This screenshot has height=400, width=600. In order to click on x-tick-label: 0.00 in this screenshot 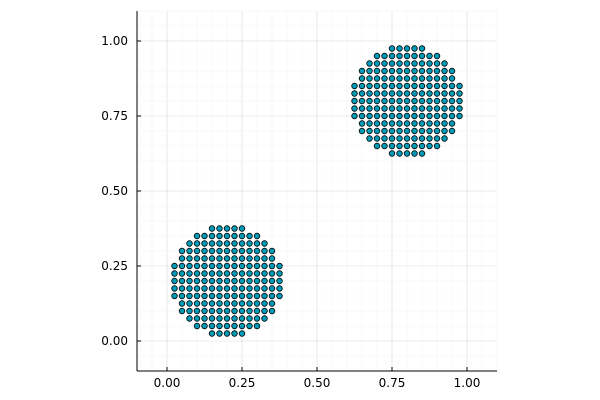, I will do `click(167, 383)`.